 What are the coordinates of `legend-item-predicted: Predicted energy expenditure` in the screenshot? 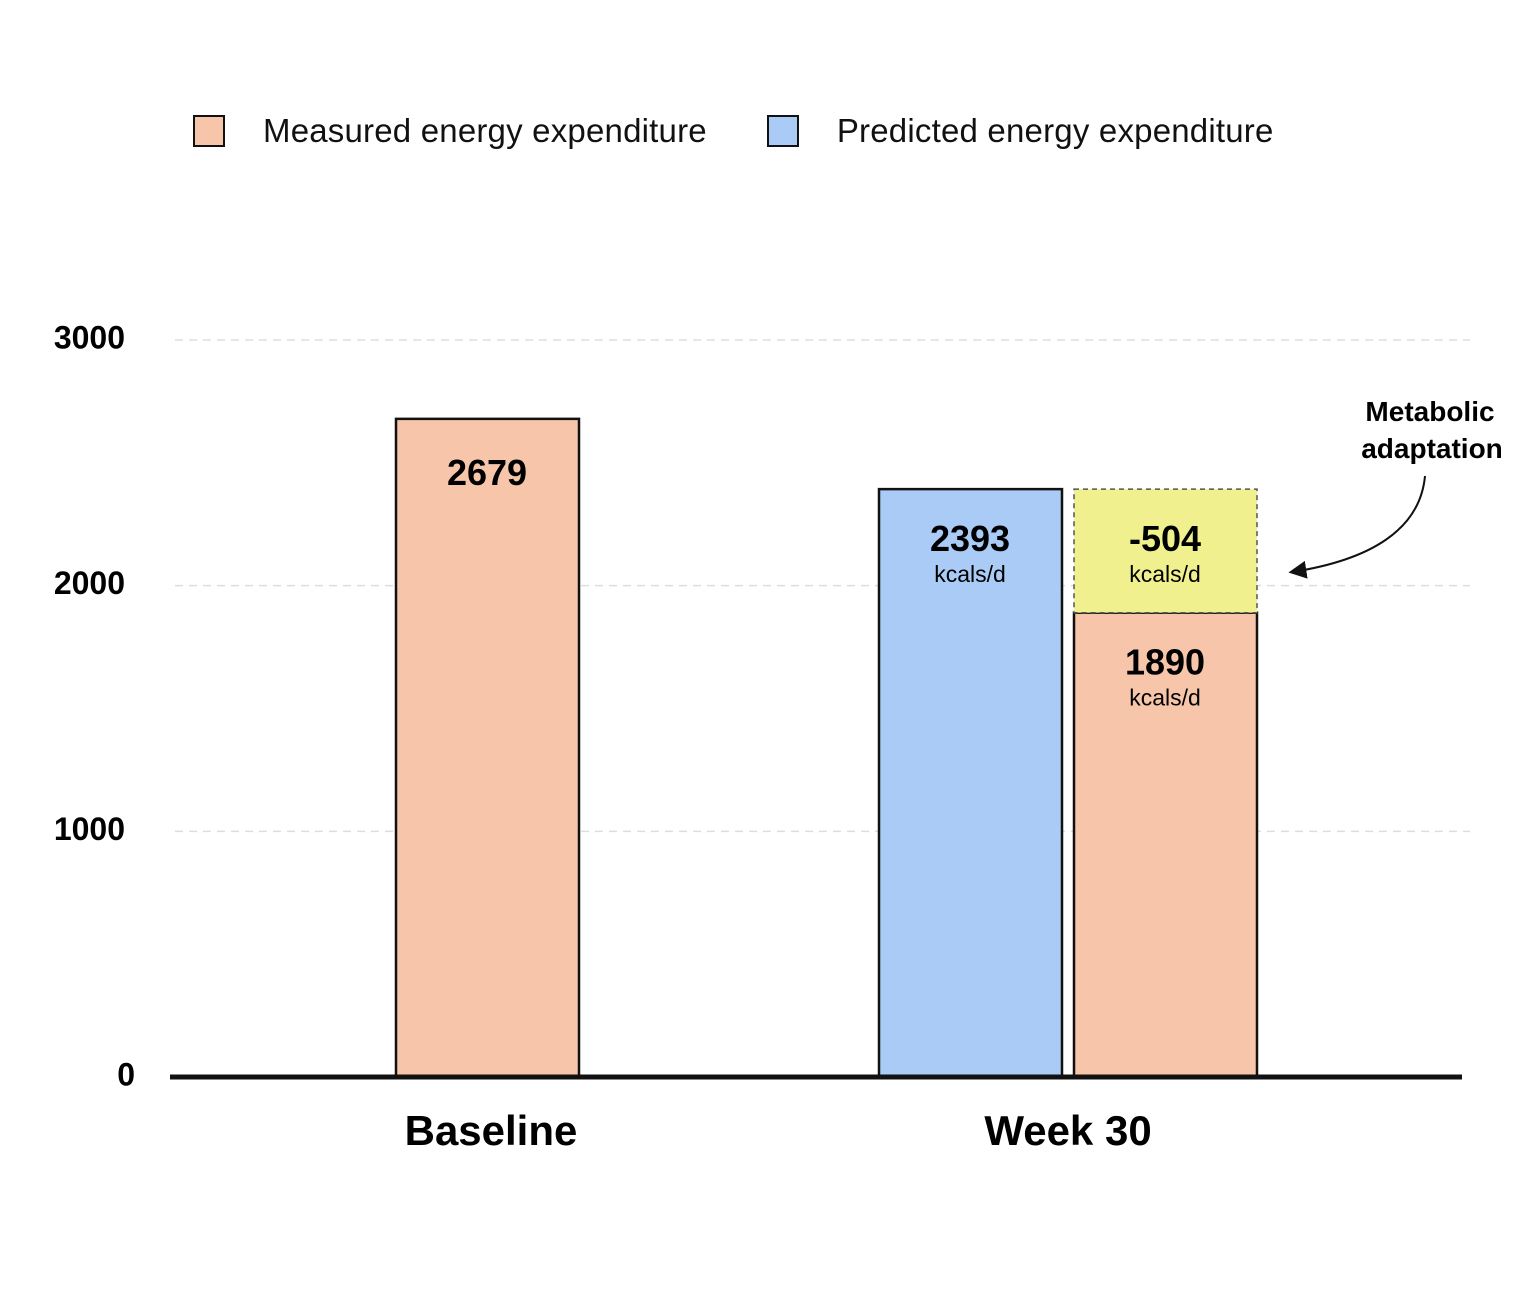 It's located at (1020, 131).